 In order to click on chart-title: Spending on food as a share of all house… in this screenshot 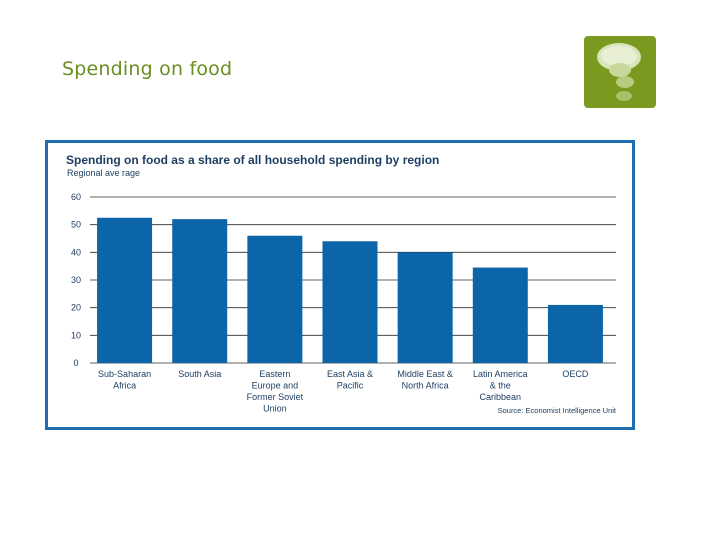, I will do `click(252, 160)`.